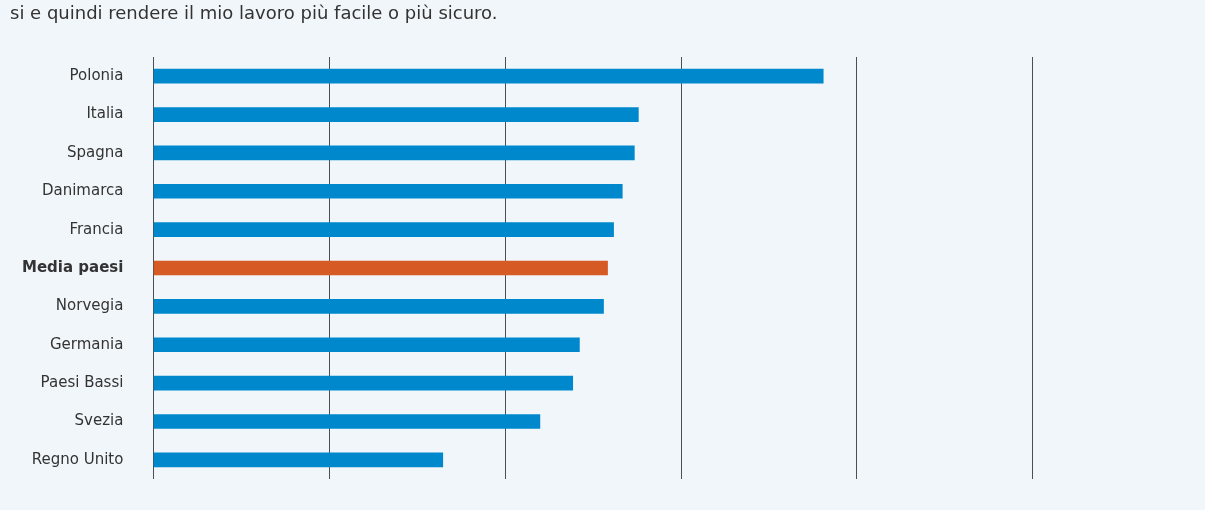 This screenshot has height=510, width=1205. Describe the element at coordinates (86, 343) in the screenshot. I see `y-tick-label: Germania` at that location.